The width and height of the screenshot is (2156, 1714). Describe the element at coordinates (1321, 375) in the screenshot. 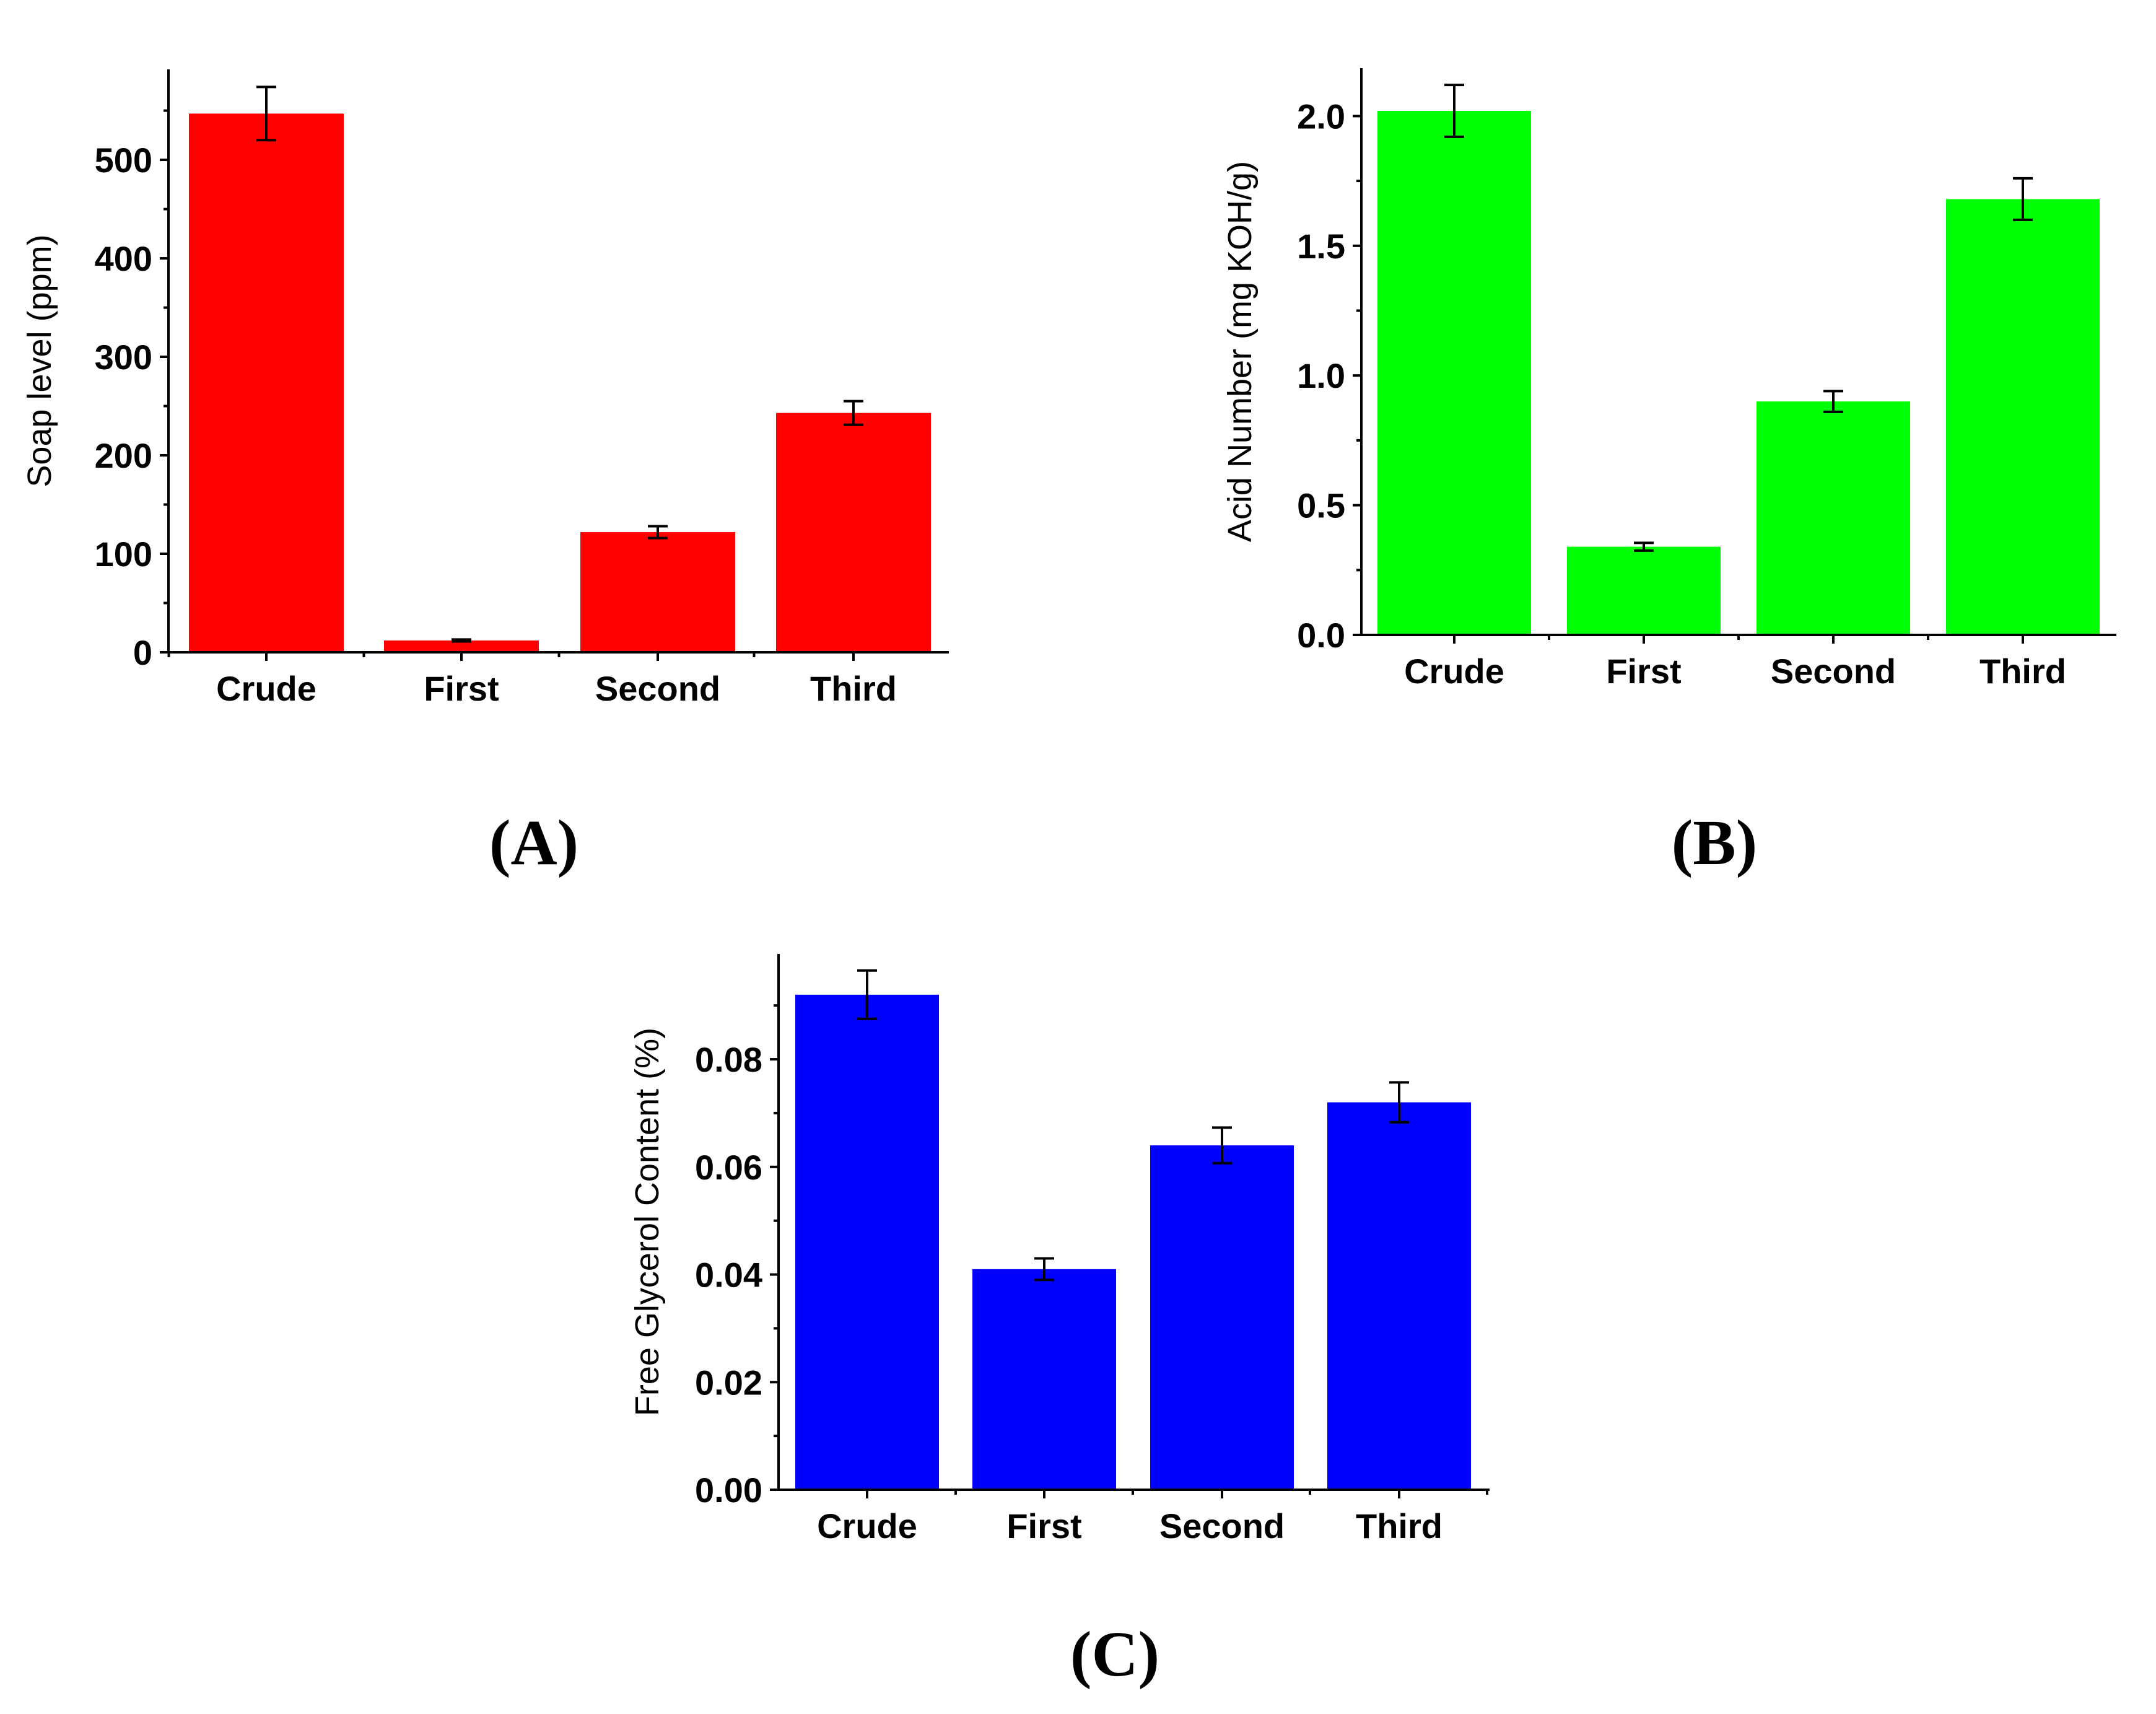

I see `y-tick-label: 1.0` at that location.